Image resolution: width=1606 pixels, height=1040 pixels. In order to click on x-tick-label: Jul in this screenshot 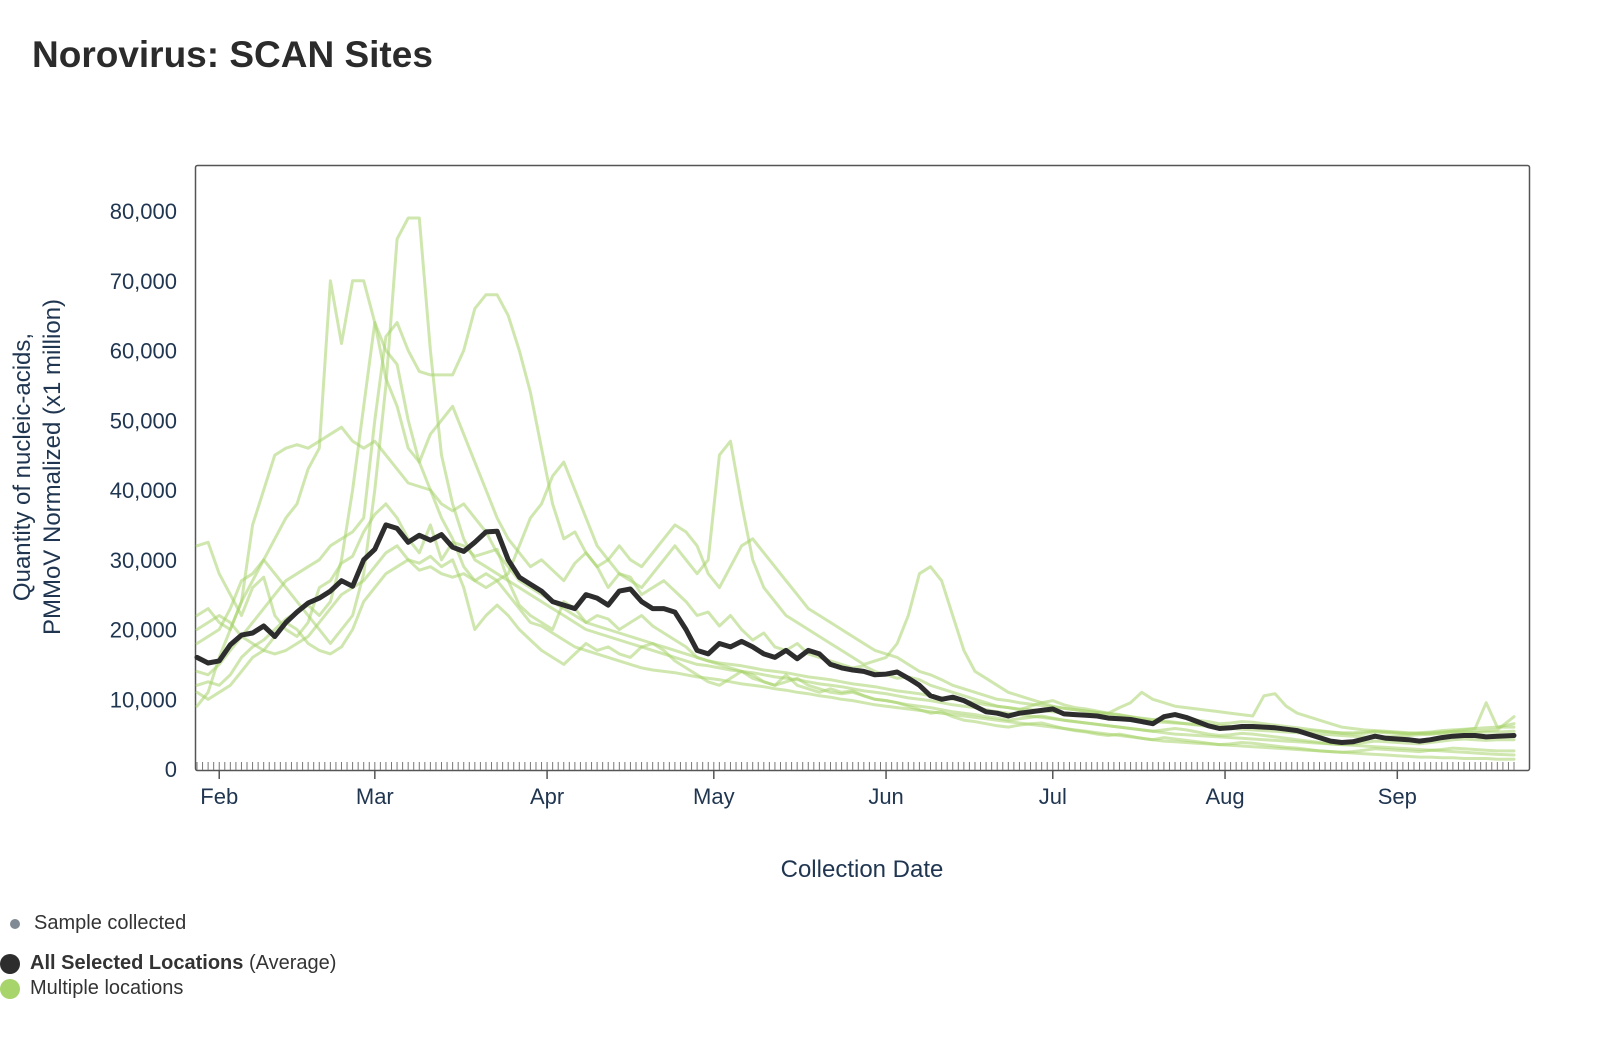, I will do `click(1053, 796)`.